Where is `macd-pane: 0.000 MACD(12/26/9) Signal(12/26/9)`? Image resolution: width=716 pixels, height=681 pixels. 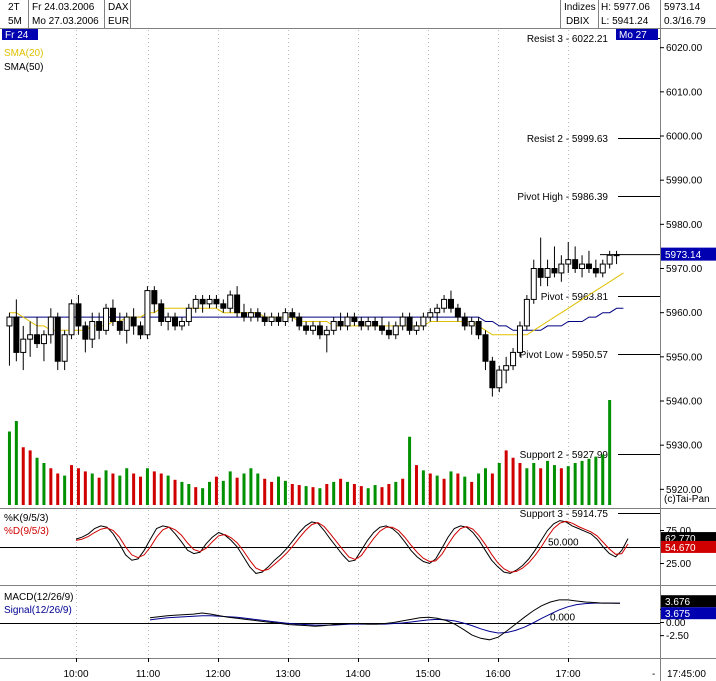 macd-pane: 0.000 MACD(12/26/9) Signal(12/26/9) is located at coordinates (330, 616).